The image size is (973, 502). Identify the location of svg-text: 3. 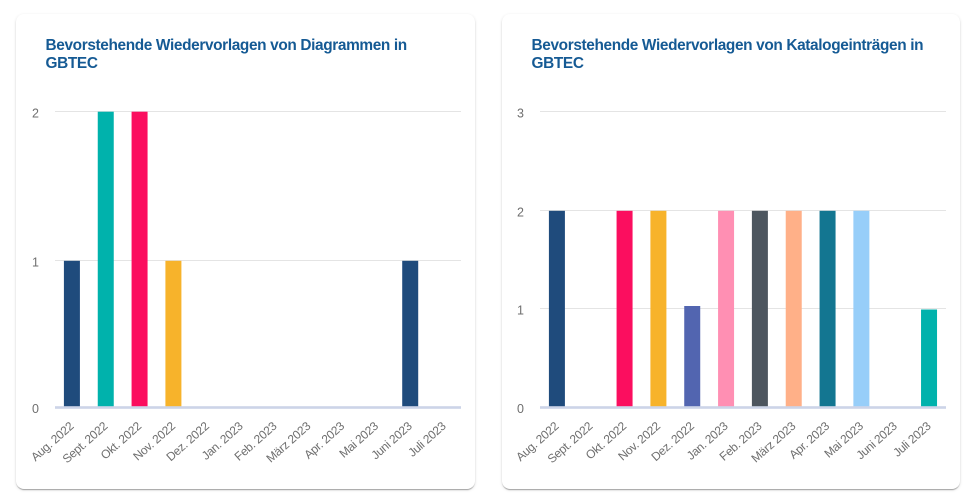
(520, 114).